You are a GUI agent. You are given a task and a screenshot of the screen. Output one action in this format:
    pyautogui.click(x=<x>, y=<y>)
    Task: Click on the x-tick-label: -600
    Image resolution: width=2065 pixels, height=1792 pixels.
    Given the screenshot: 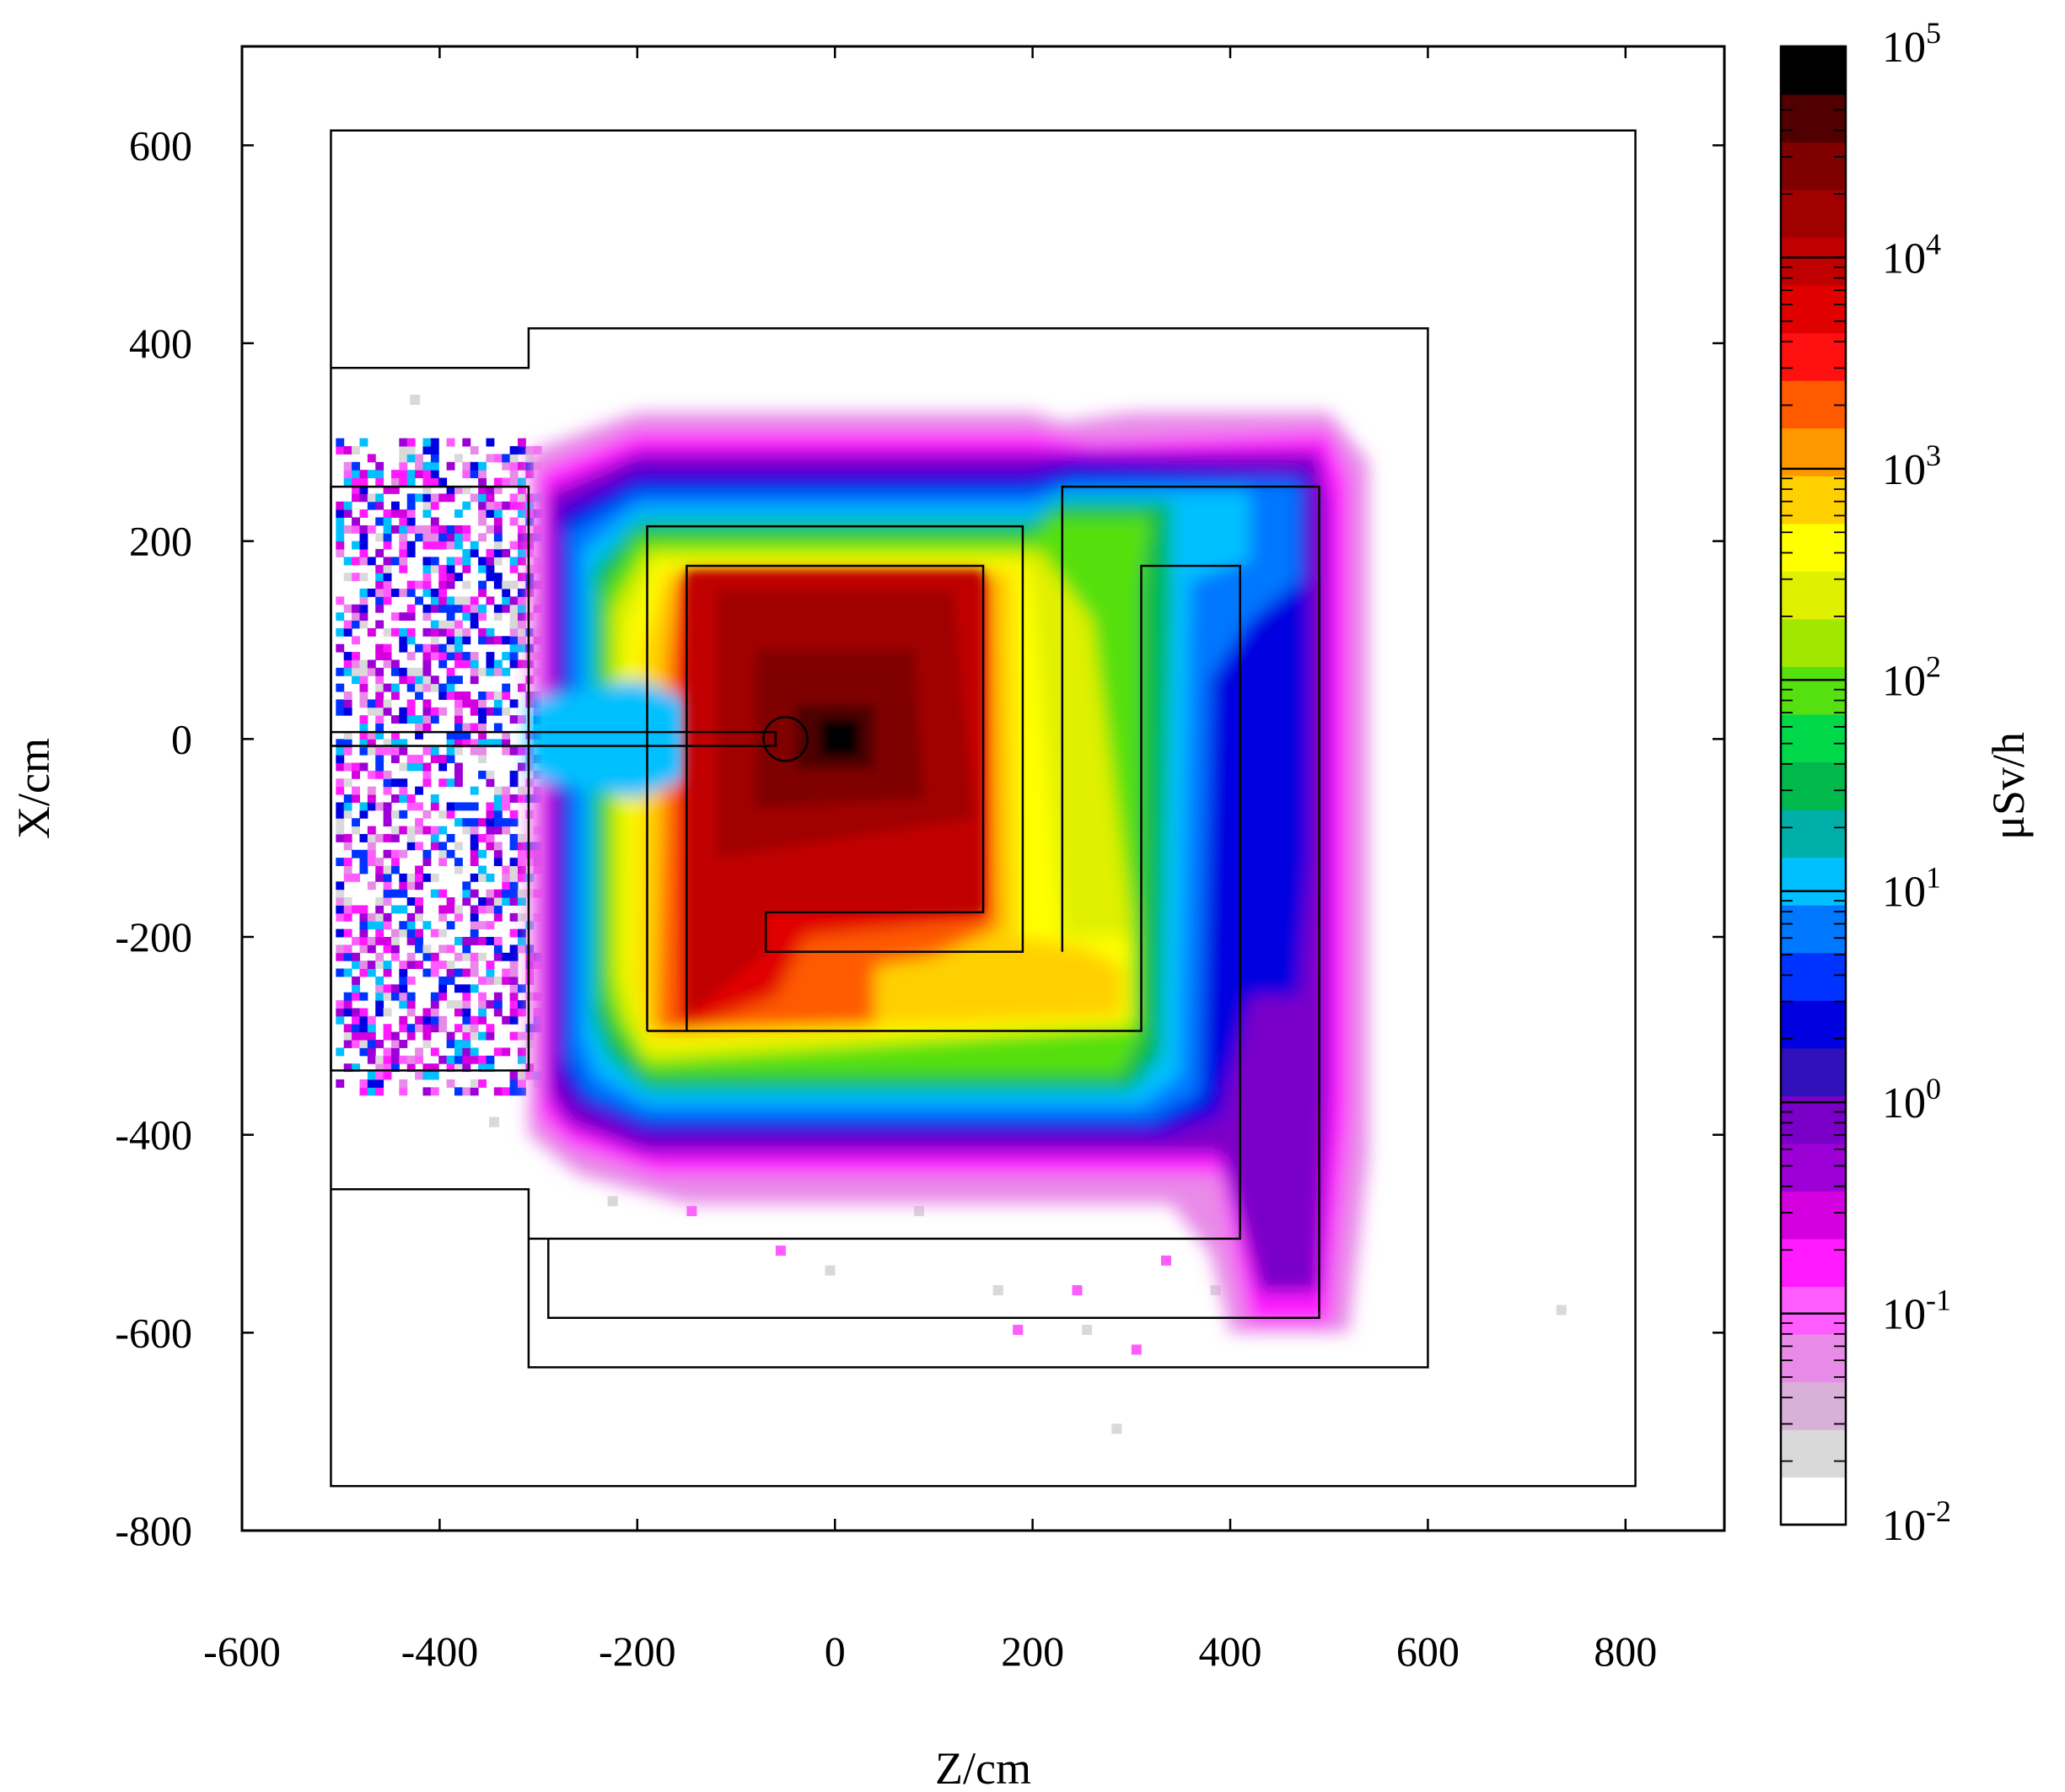 What is the action you would take?
    pyautogui.click(x=242, y=1651)
    